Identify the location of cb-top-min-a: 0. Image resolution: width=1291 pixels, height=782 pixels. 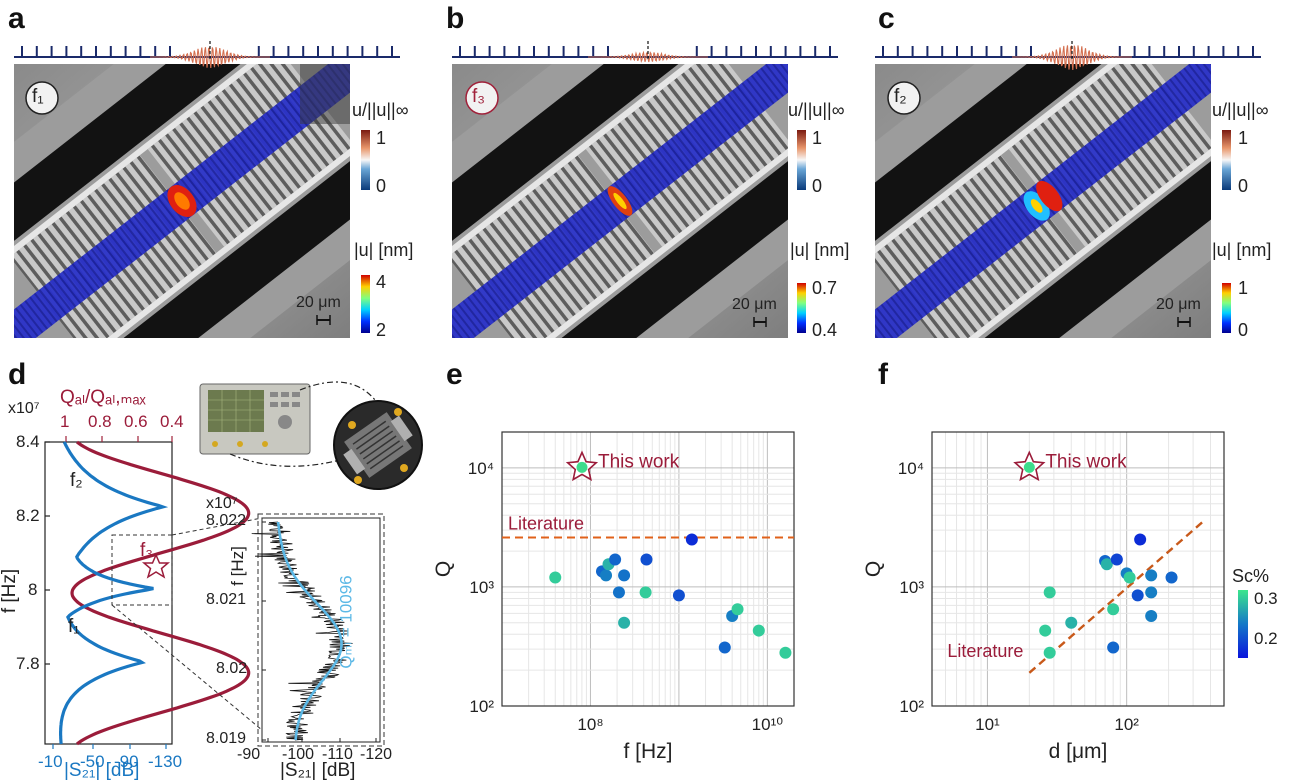
(381, 186).